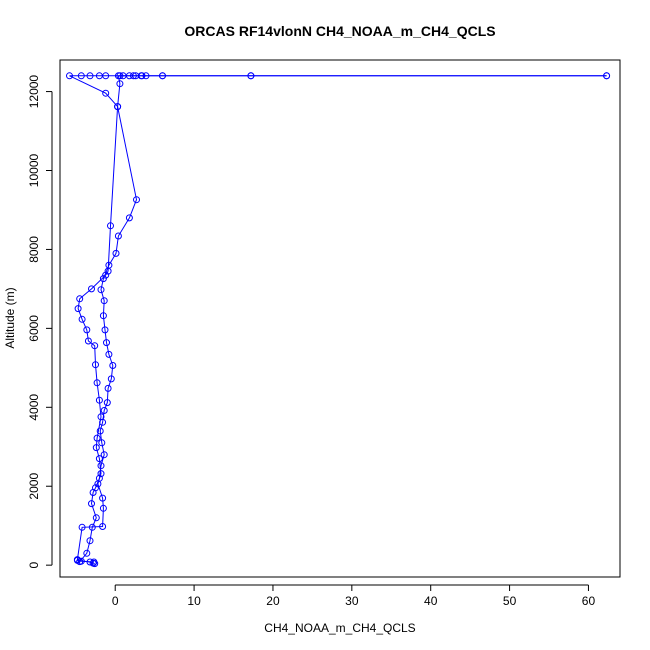  What do you see at coordinates (34, 92) in the screenshot?
I see `y-tick-label: 12000` at bounding box center [34, 92].